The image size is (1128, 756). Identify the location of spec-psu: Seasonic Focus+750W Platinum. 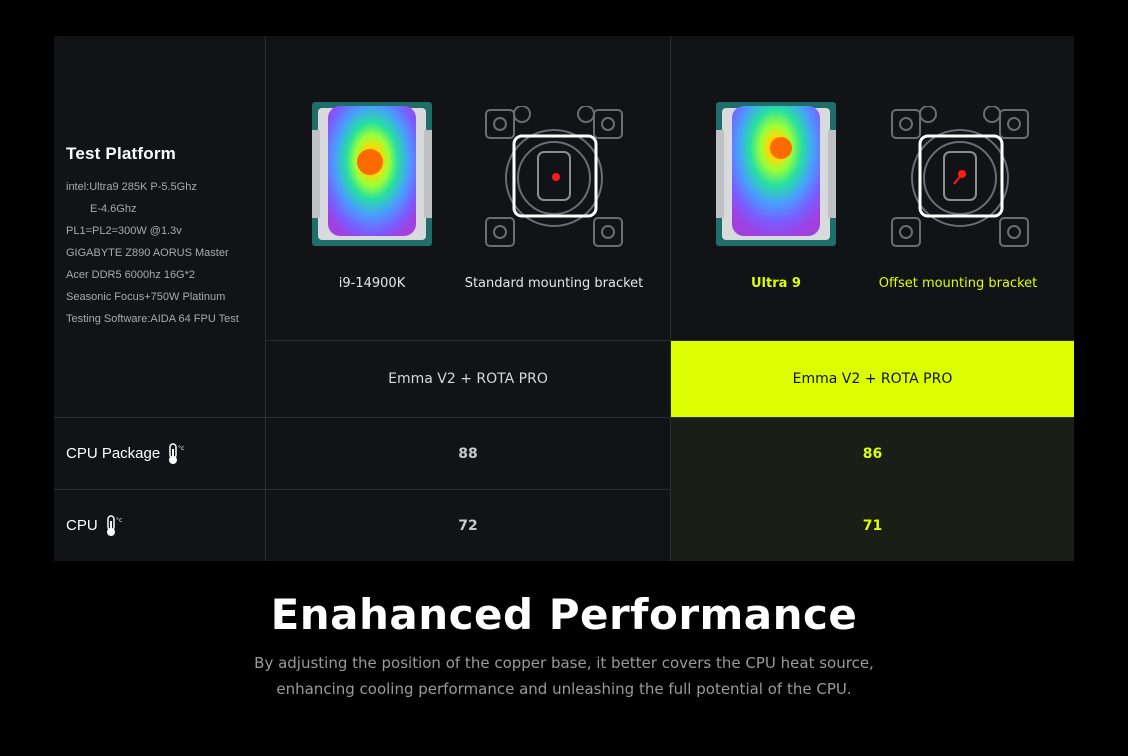
(146, 297).